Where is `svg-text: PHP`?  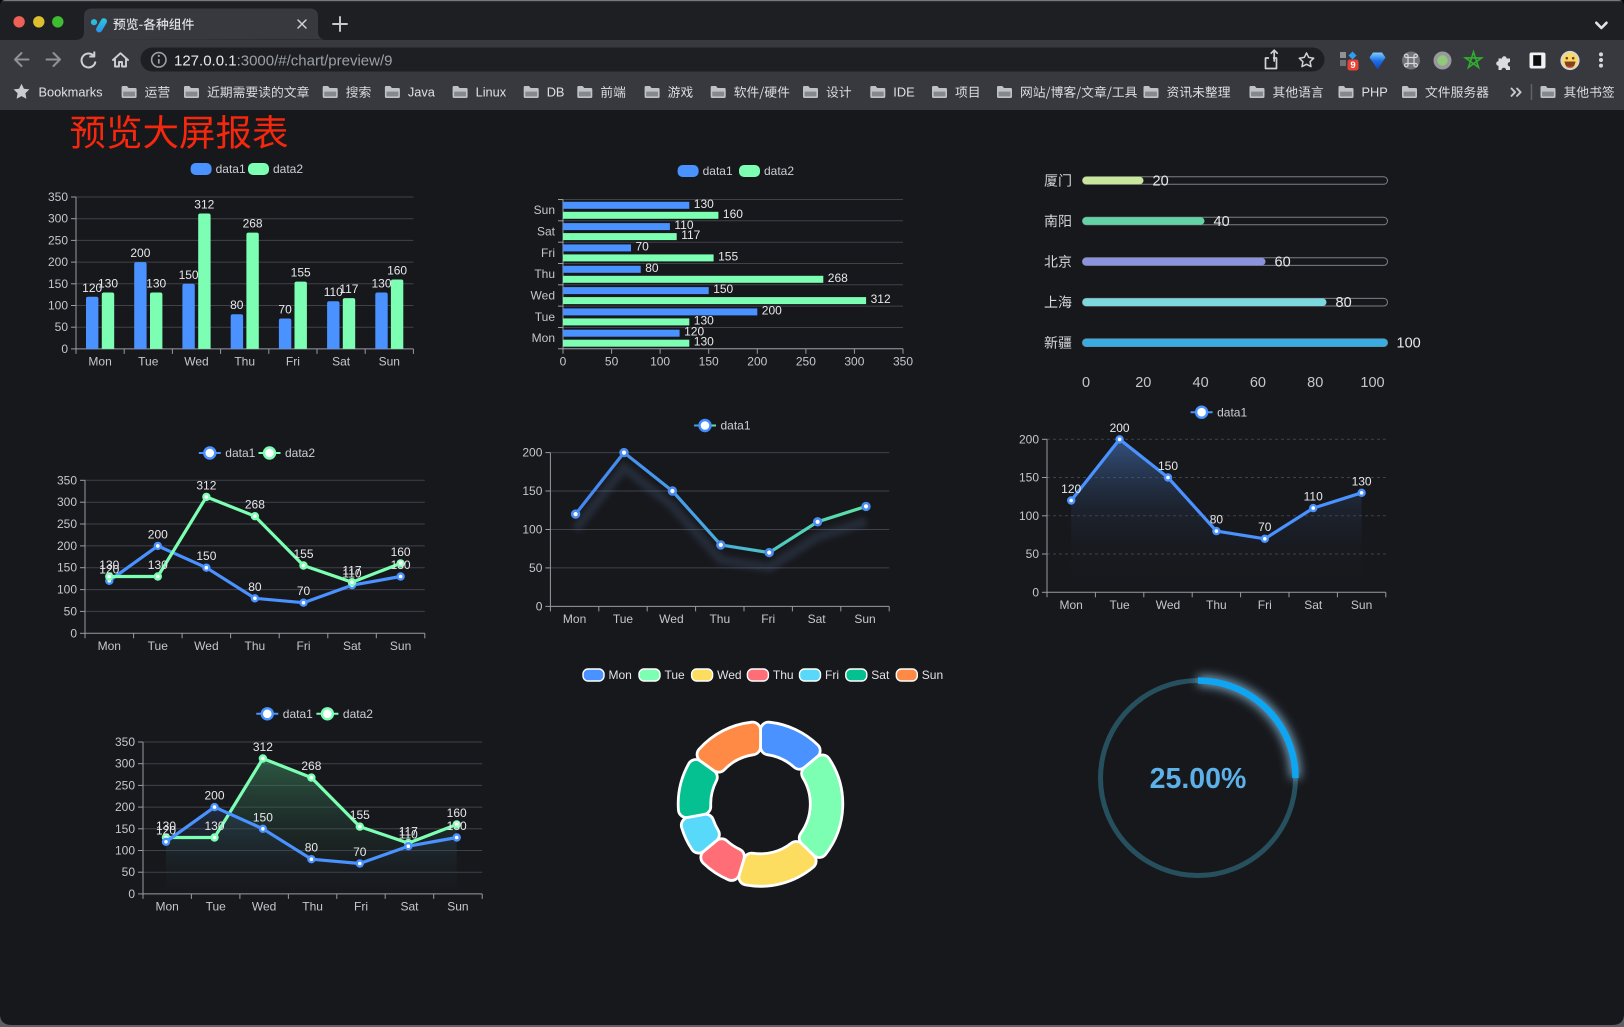 svg-text: PHP is located at coordinates (1375, 92).